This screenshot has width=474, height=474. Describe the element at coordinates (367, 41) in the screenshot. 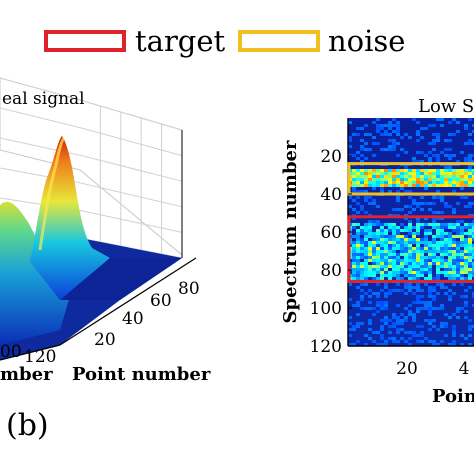

I see `legend-noise-label: noise` at that location.